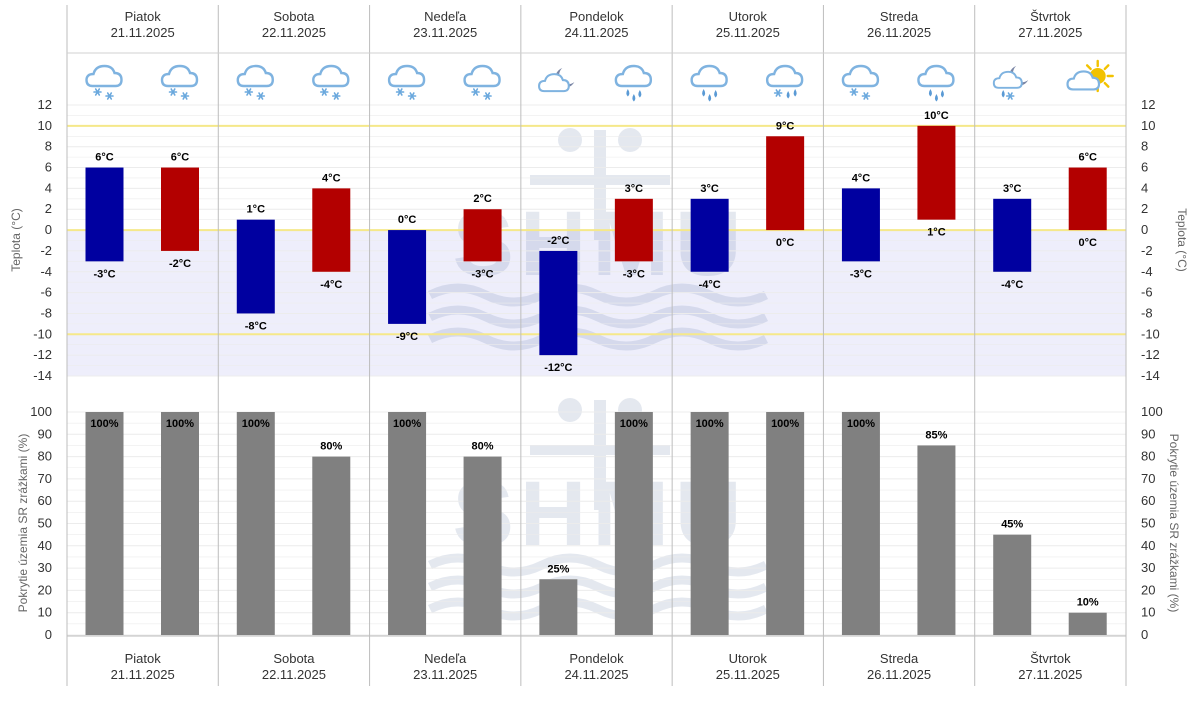 The image size is (1200, 701). Describe the element at coordinates (1050, 674) in the screenshot. I see `day-footer-date: 27.11.2025` at that location.